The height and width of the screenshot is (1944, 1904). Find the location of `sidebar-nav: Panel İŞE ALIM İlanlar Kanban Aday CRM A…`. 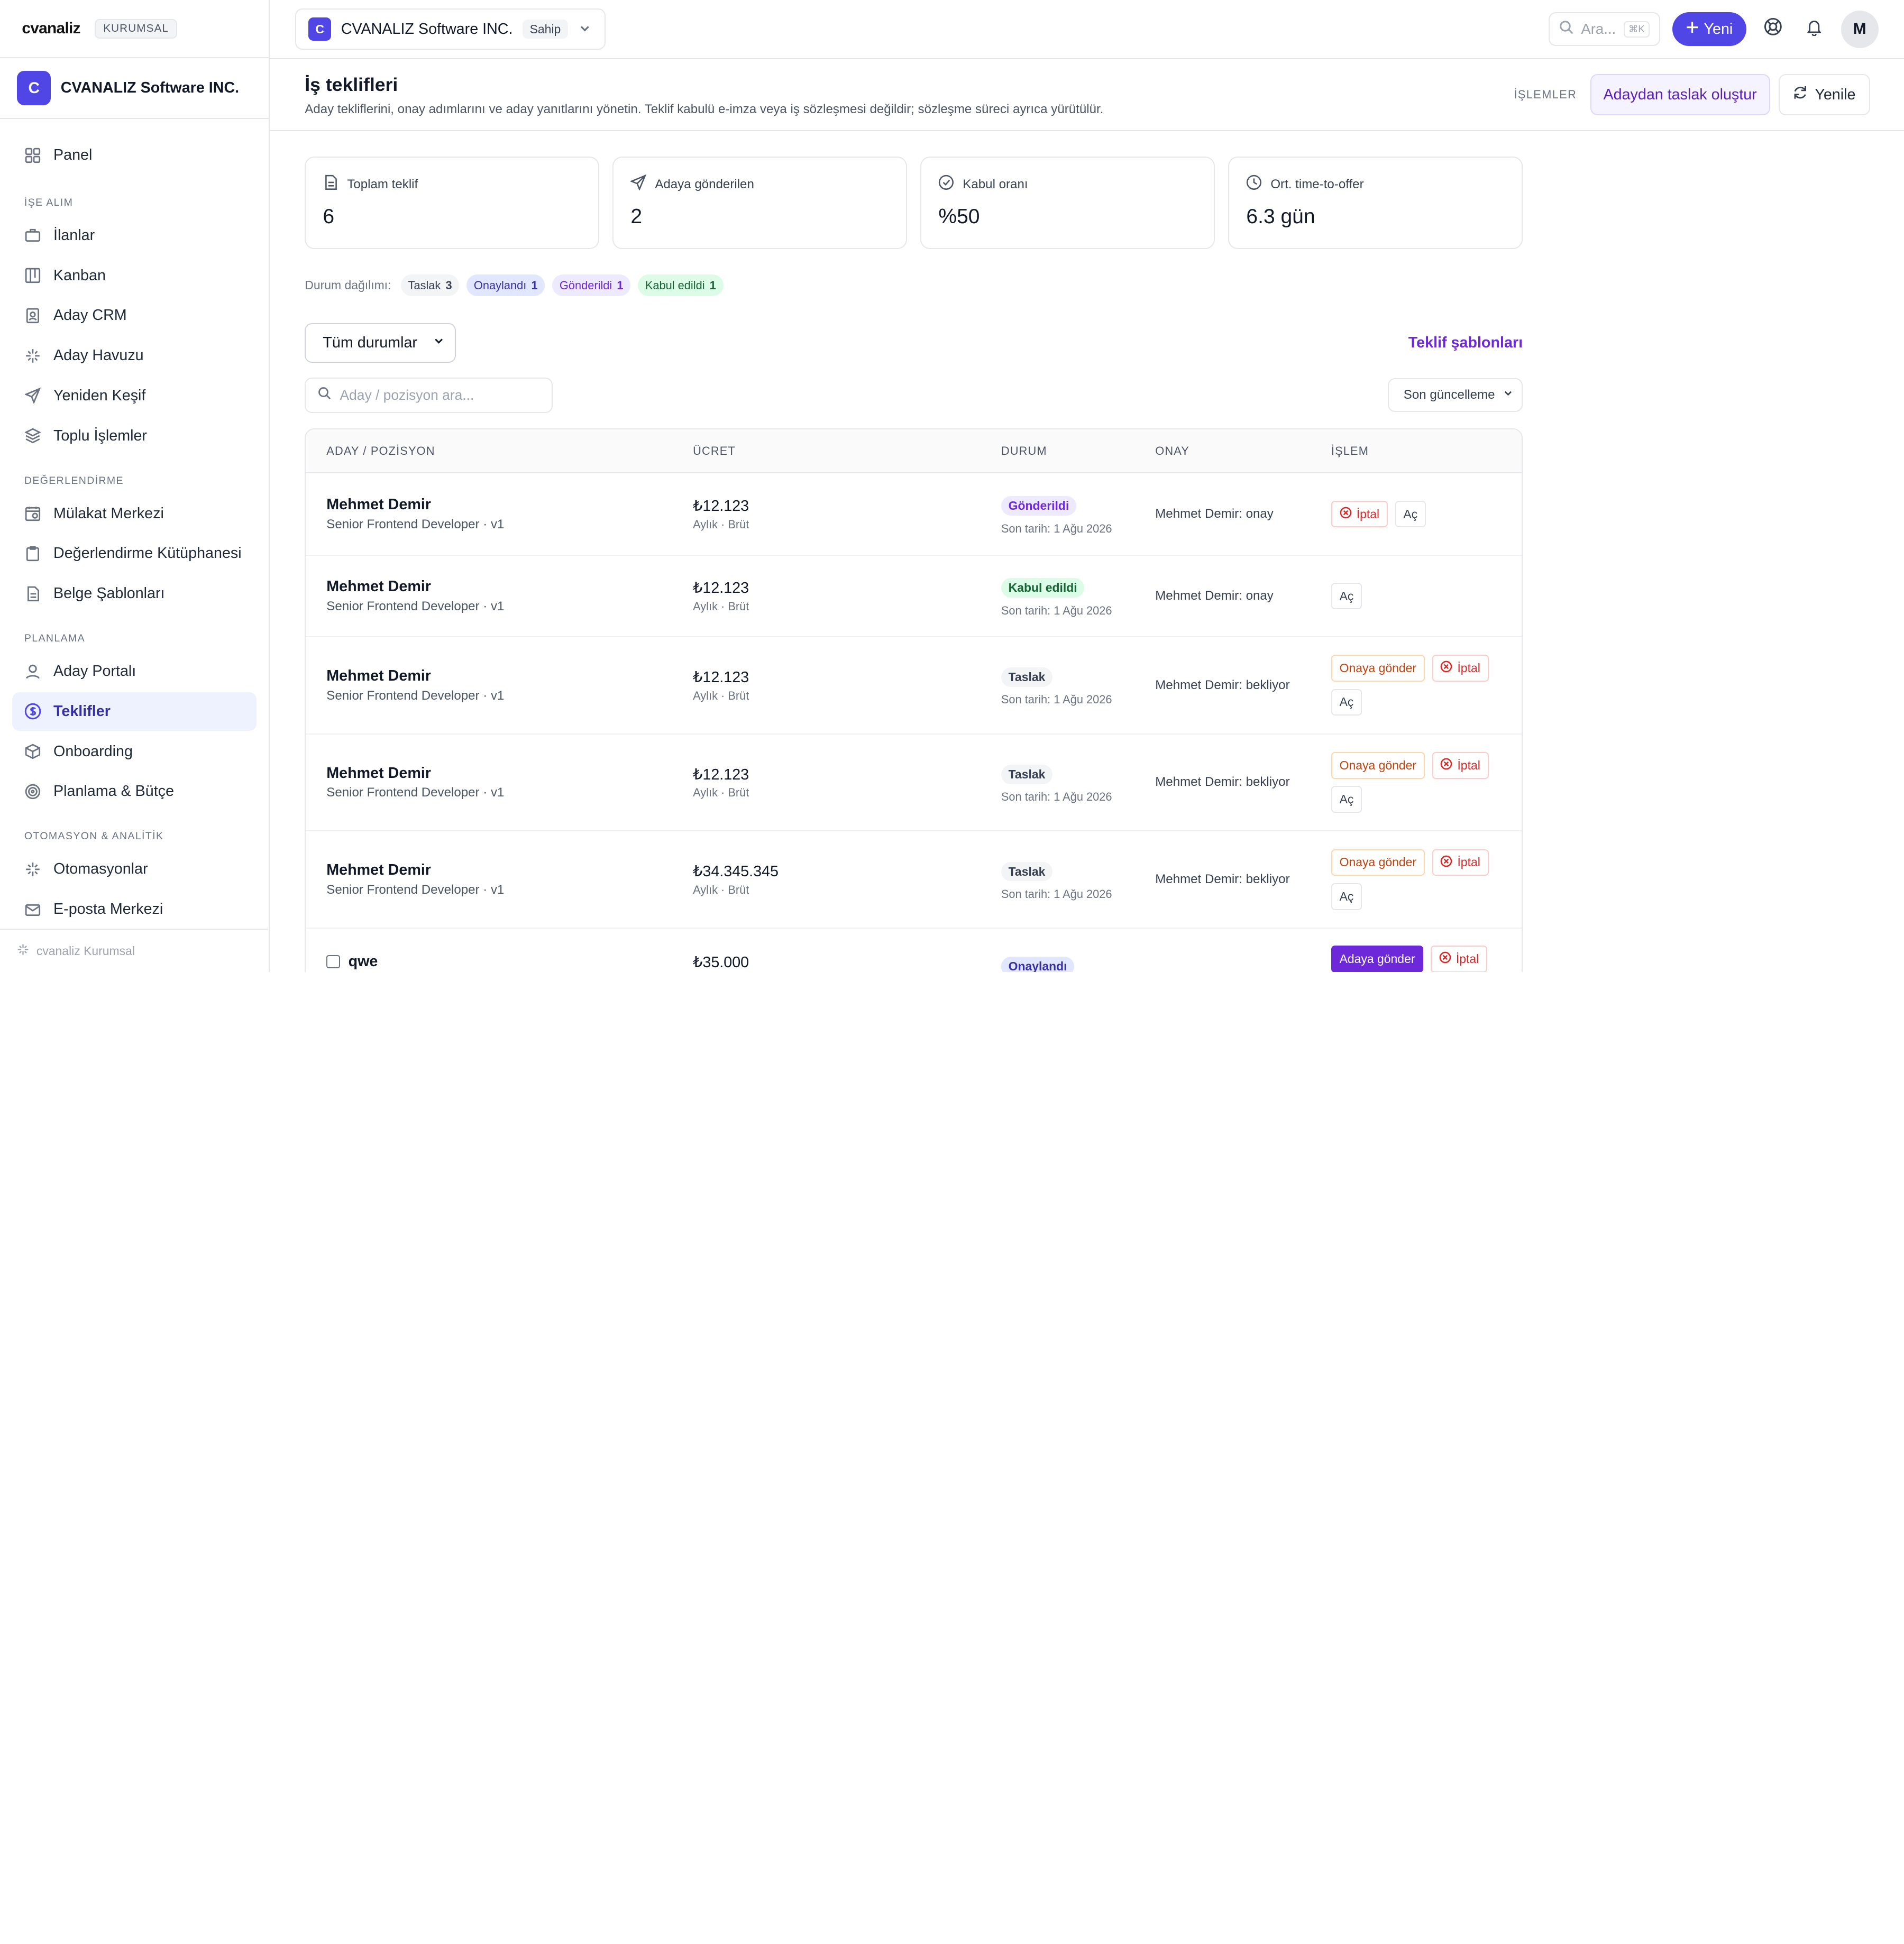

sidebar-nav: Panel İŞE ALIM İlanlar Kanban Aday CRM A… is located at coordinates (134, 524).